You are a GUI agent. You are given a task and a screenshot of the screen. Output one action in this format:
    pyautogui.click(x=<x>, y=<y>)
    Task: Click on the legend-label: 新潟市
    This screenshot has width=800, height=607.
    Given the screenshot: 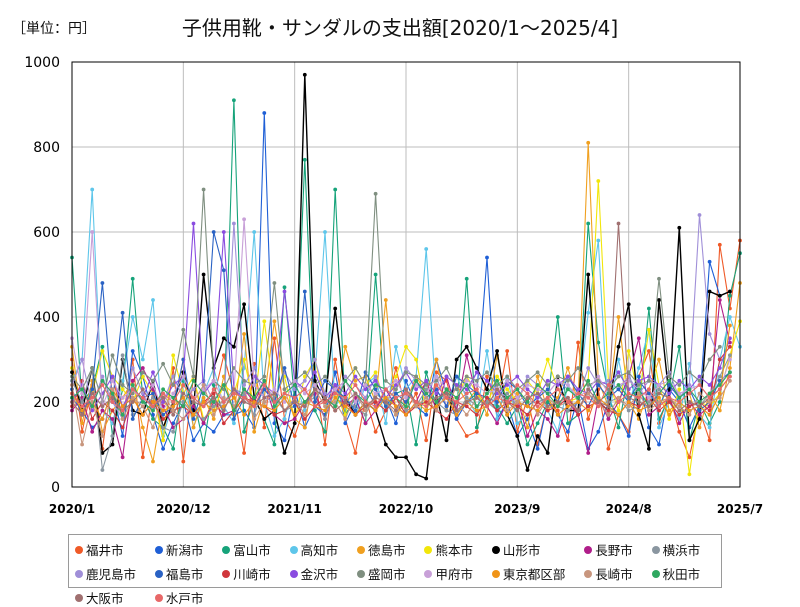 What is the action you would take?
    pyautogui.click(x=184, y=550)
    